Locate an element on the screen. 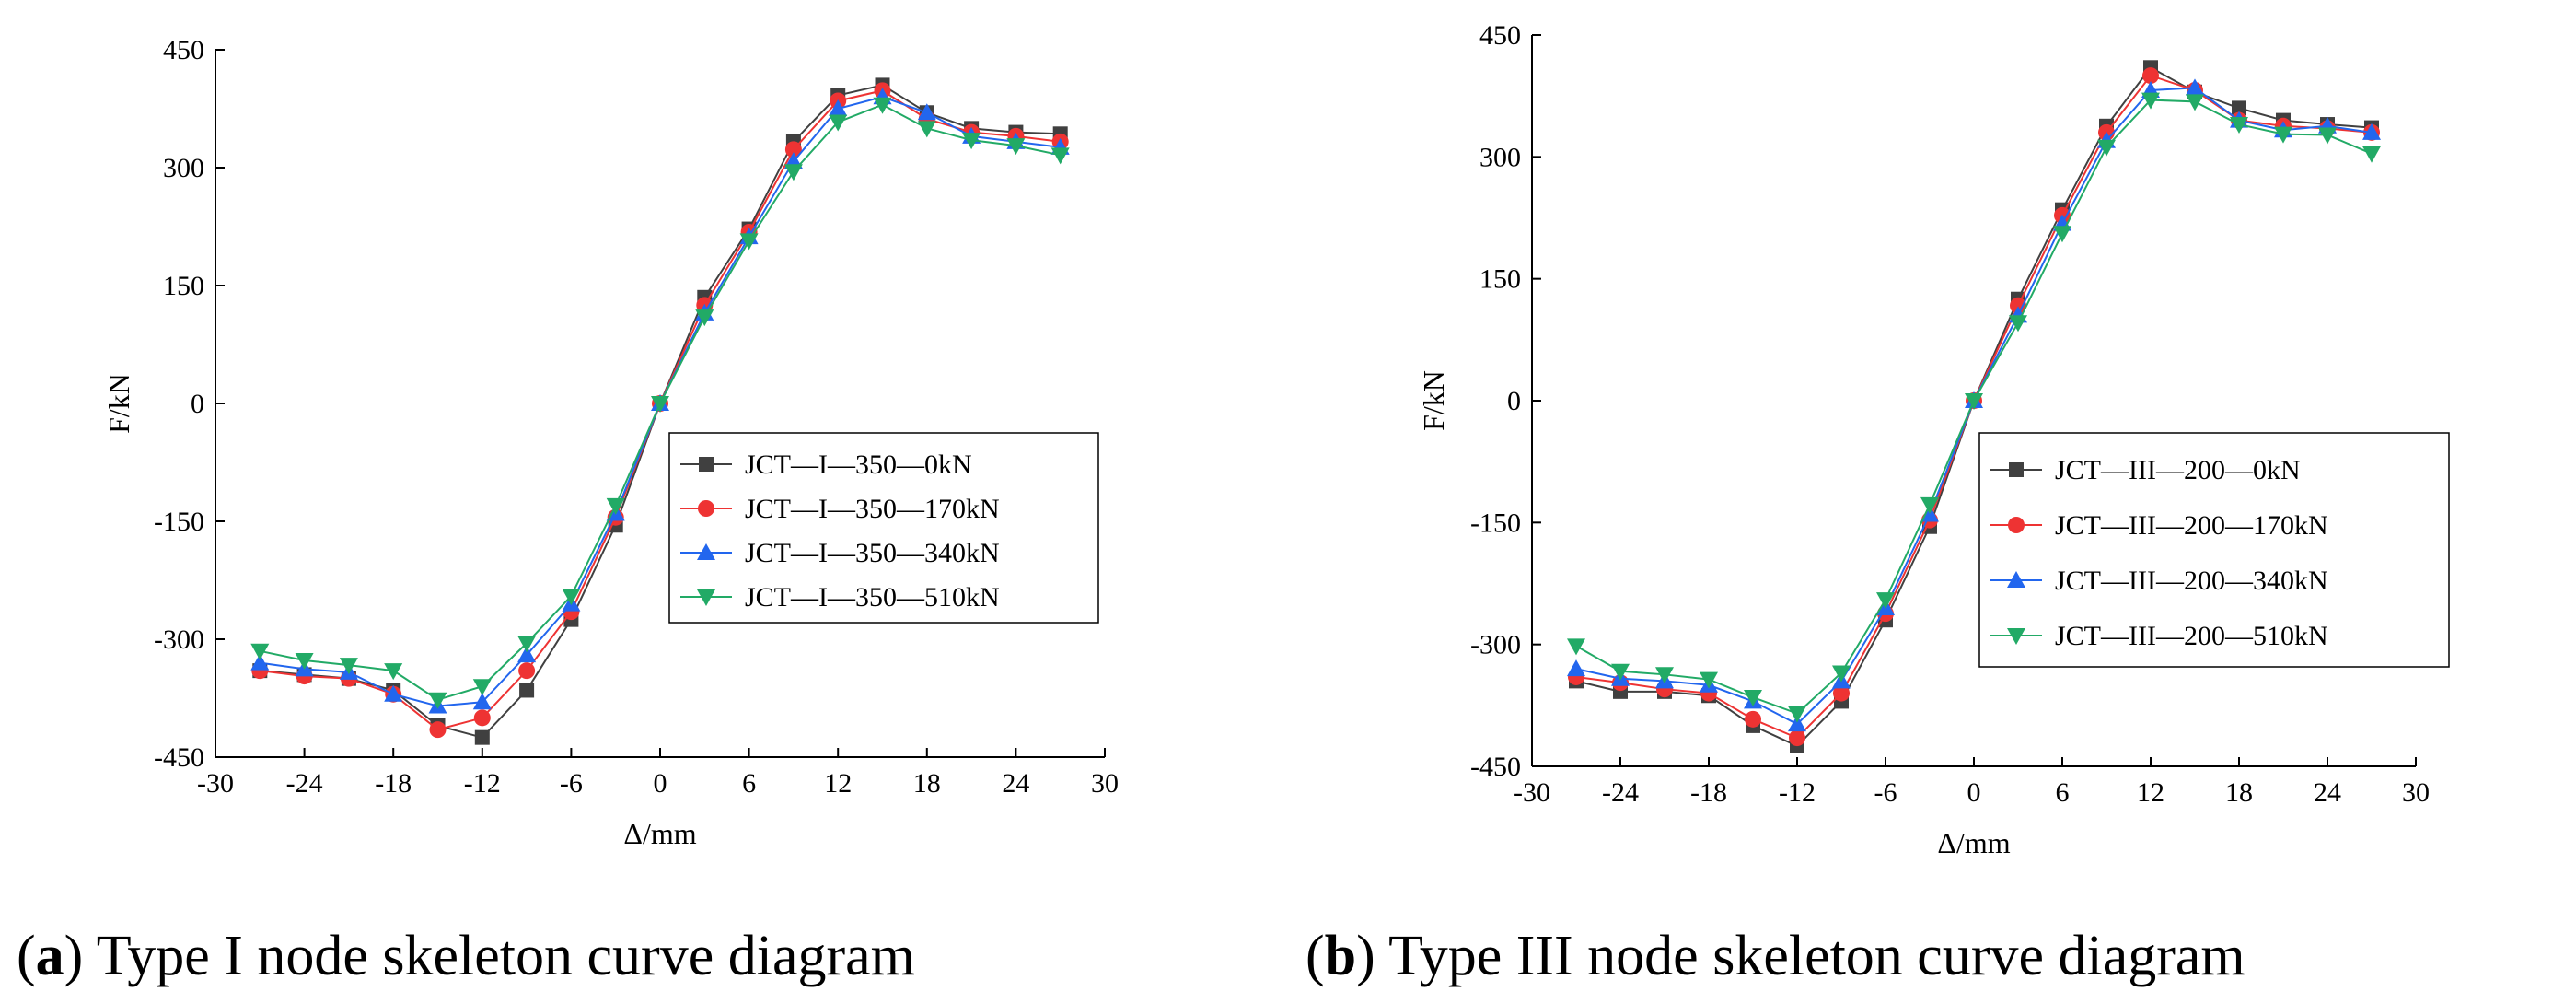 This screenshot has height=992, width=2576. y-axis-label: F/kN is located at coordinates (1433, 400).